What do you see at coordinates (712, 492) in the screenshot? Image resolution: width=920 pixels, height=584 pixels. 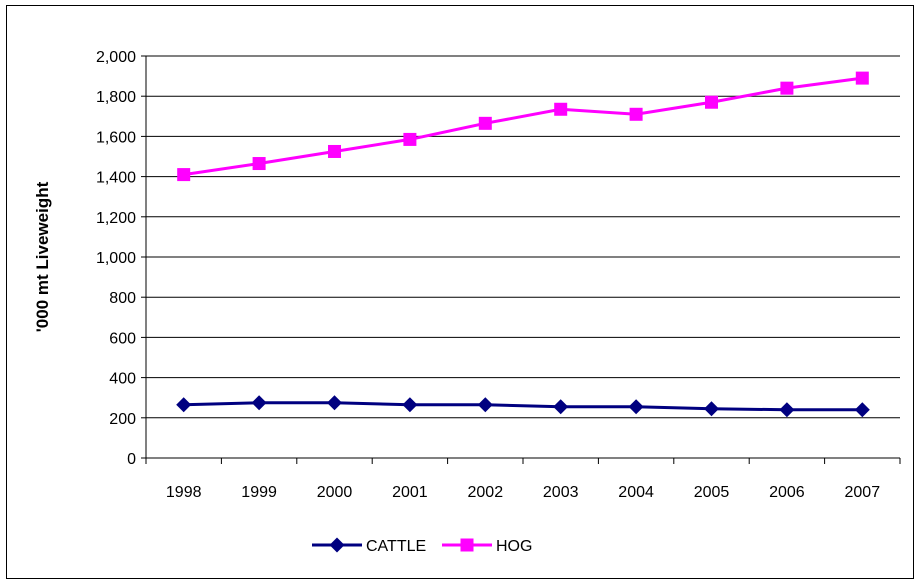 I see `x-tick-label: 2005` at bounding box center [712, 492].